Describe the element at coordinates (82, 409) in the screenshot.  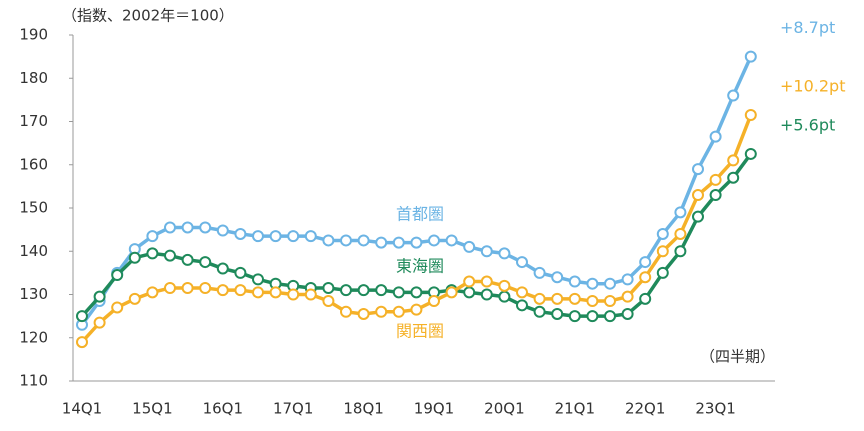
I see `x-tick-label: 14Q1` at that location.